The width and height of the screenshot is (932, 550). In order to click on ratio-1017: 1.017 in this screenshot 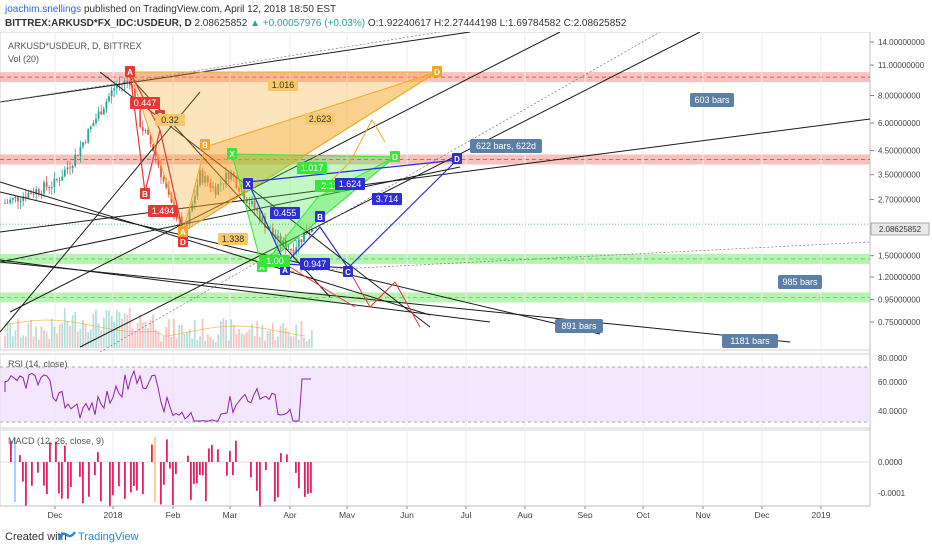, I will do `click(312, 168)`.